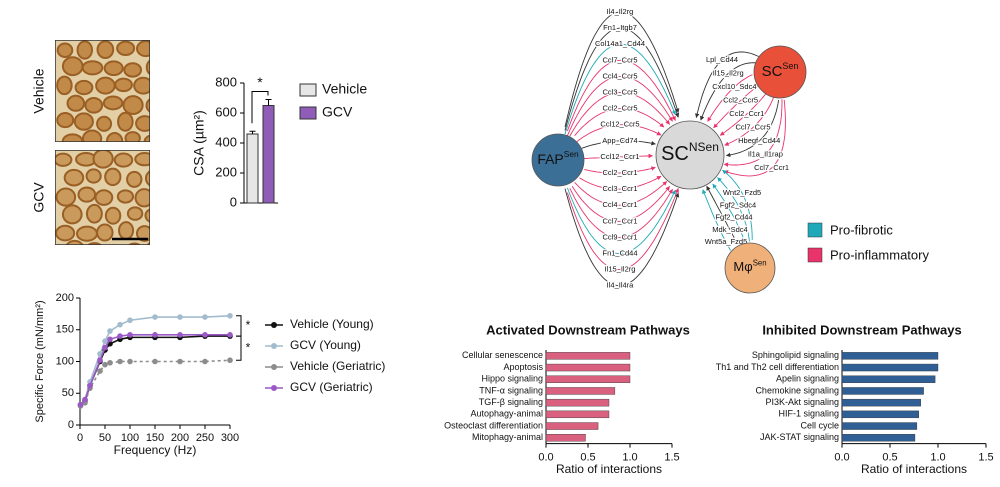 The height and width of the screenshot is (487, 1000). I want to click on legend-label: Pro-fibrotic, so click(861, 229).